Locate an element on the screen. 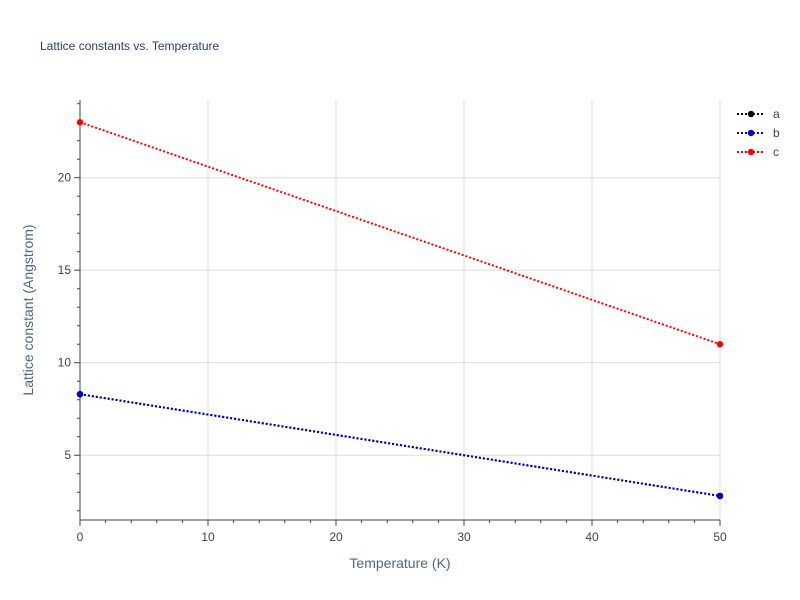 The image size is (800, 600). x-tick-label: 40 is located at coordinates (592, 537).